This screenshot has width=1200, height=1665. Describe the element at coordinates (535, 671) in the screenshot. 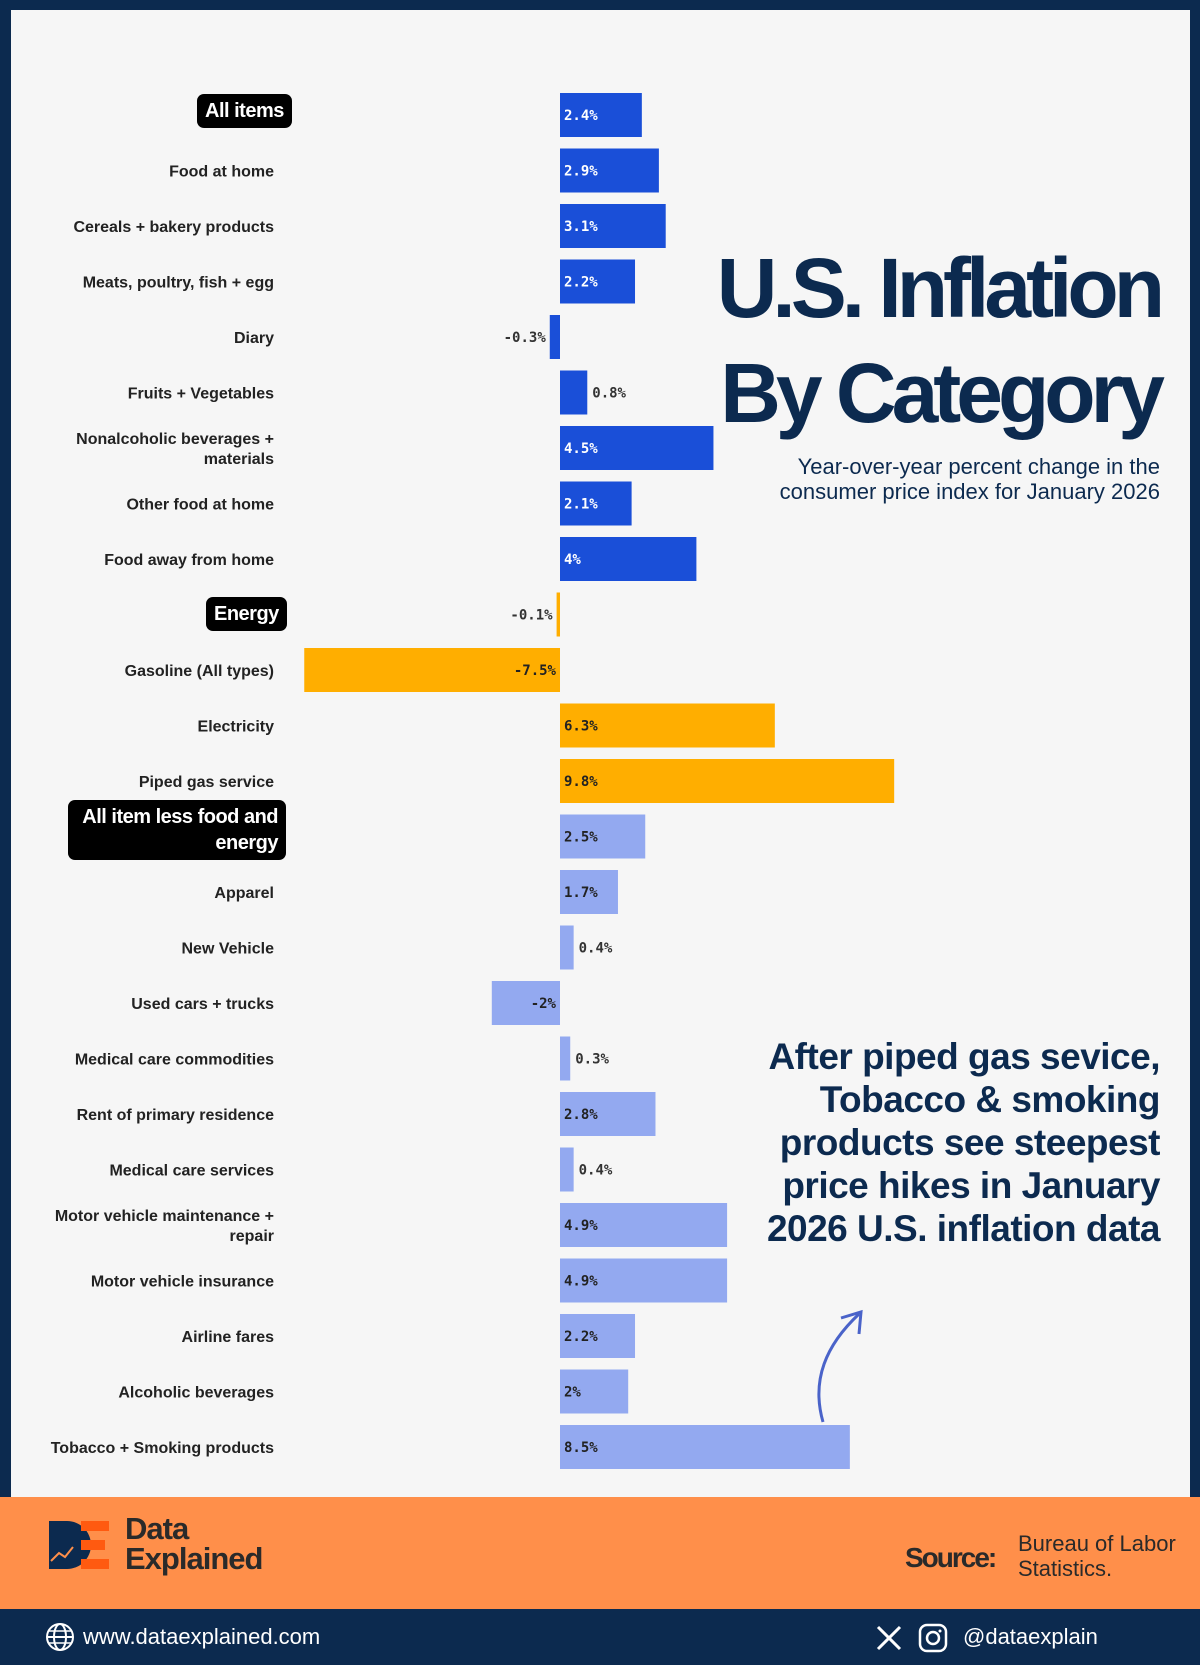

I see `data-label: -7.5%` at that location.